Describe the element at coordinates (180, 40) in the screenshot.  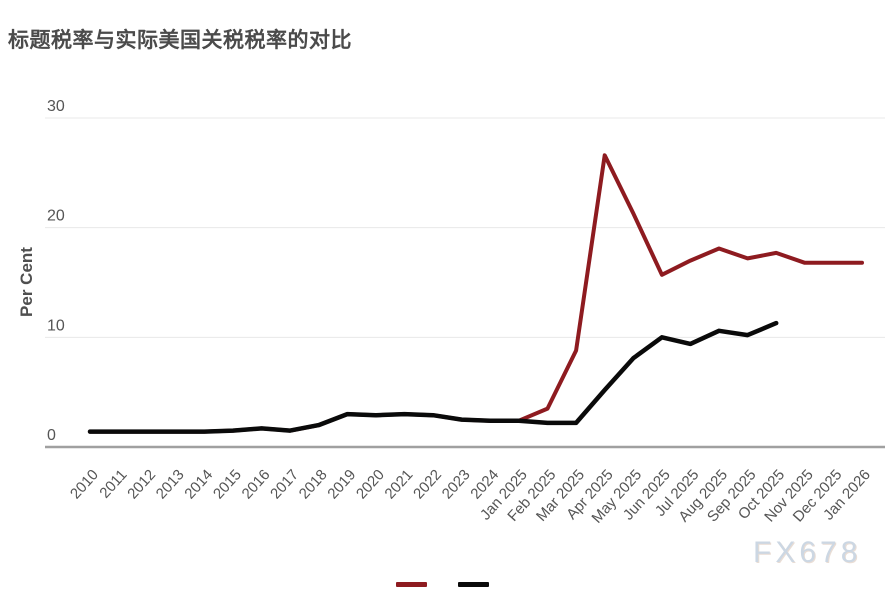
I see `chart-title: 标题税率与实际美国关税税率的对比` at that location.